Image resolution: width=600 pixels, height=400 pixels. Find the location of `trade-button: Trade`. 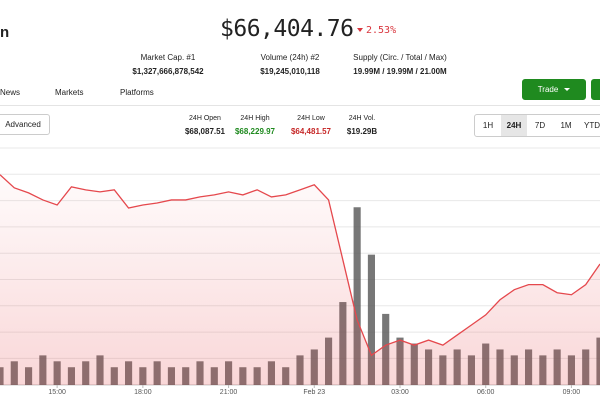

trade-button: Trade is located at coordinates (554, 89).